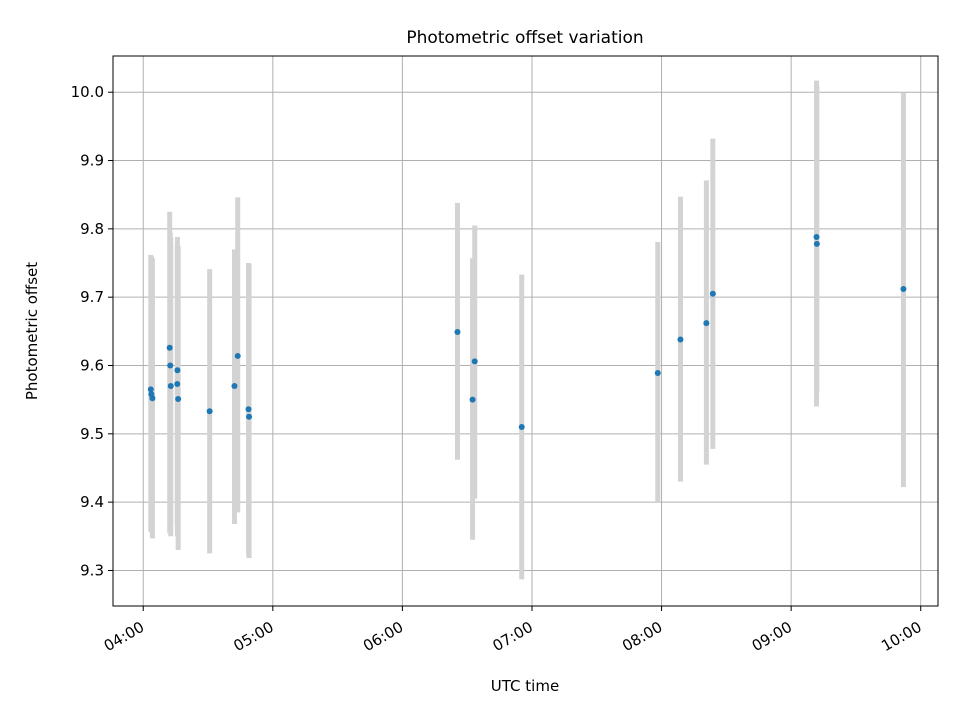 Image resolution: width=960 pixels, height=720 pixels. Describe the element at coordinates (524, 38) in the screenshot. I see `chart-title: Photometric offset variation` at that location.